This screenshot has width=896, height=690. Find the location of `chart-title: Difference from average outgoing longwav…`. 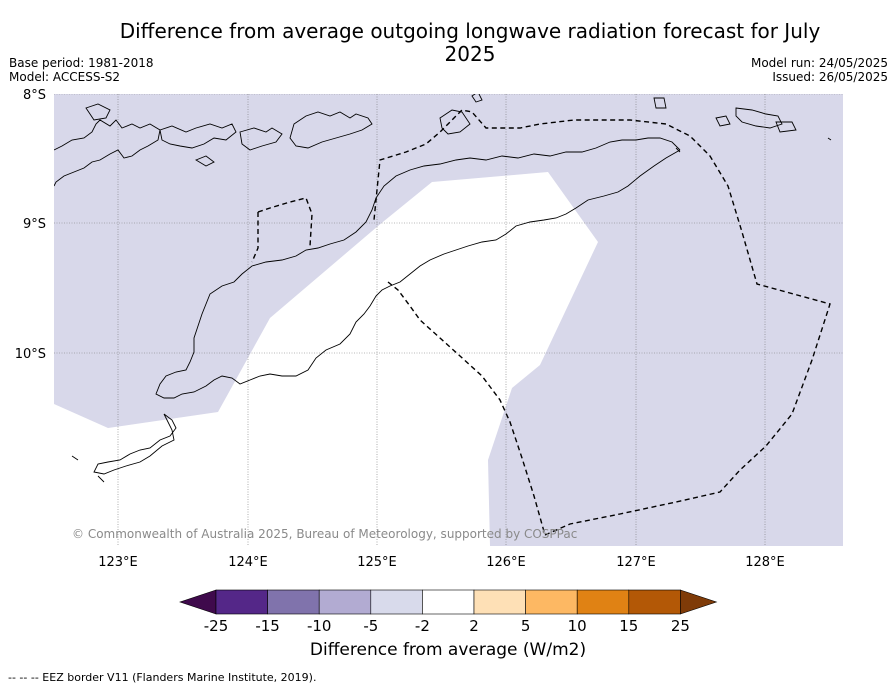

chart-title: Difference from average outgoing longwav… is located at coordinates (470, 42).